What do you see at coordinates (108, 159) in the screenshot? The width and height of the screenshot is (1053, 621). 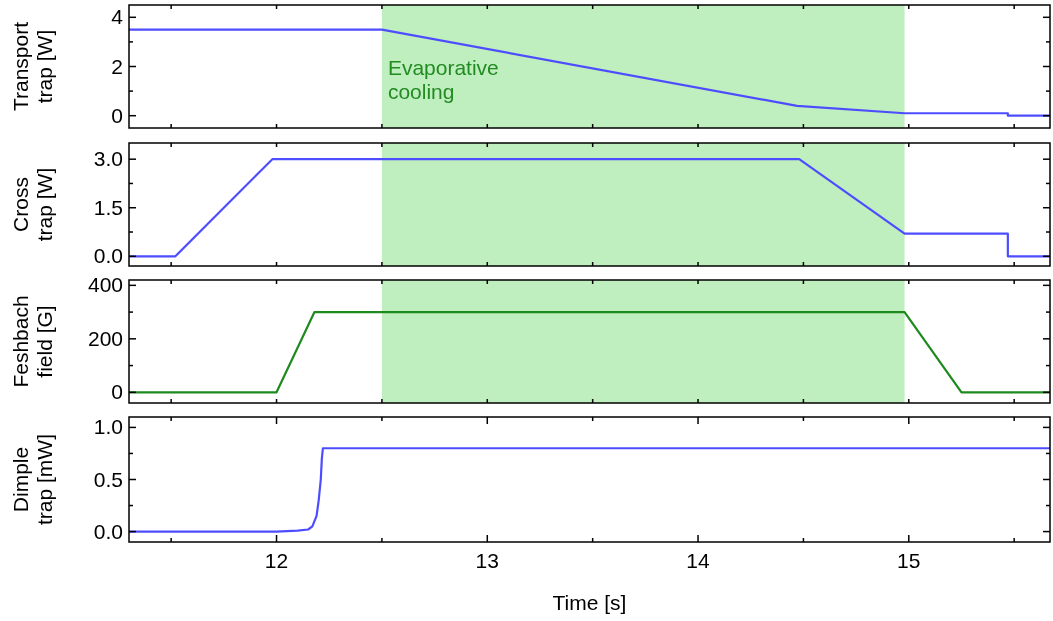 I see `y-tick-label: 3.0` at bounding box center [108, 159].